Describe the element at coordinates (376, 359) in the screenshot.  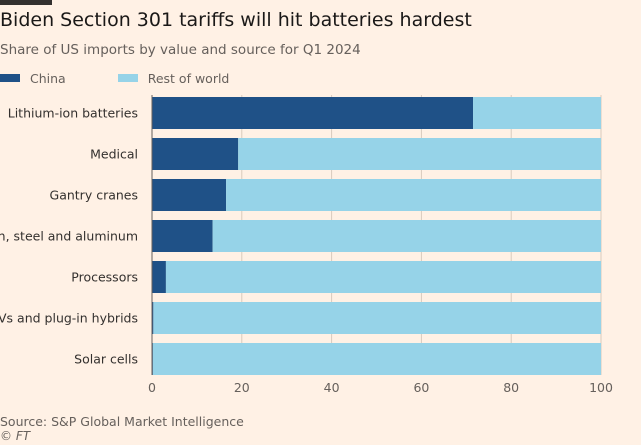
I see `bar-solar-cells-rest-of-world` at that location.